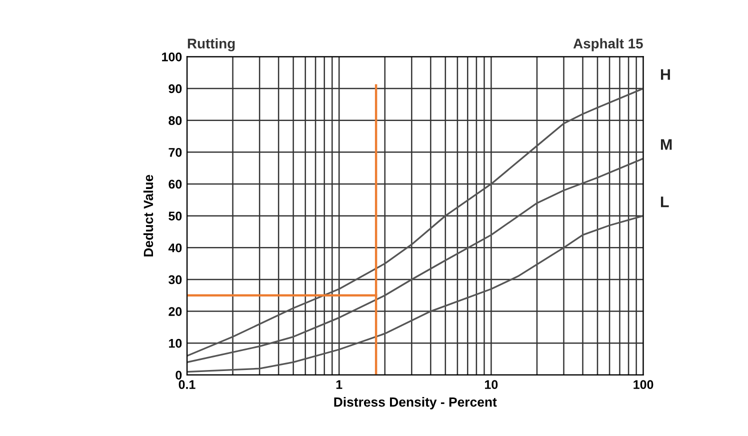  I want to click on y-tick-label: 20, so click(175, 311).